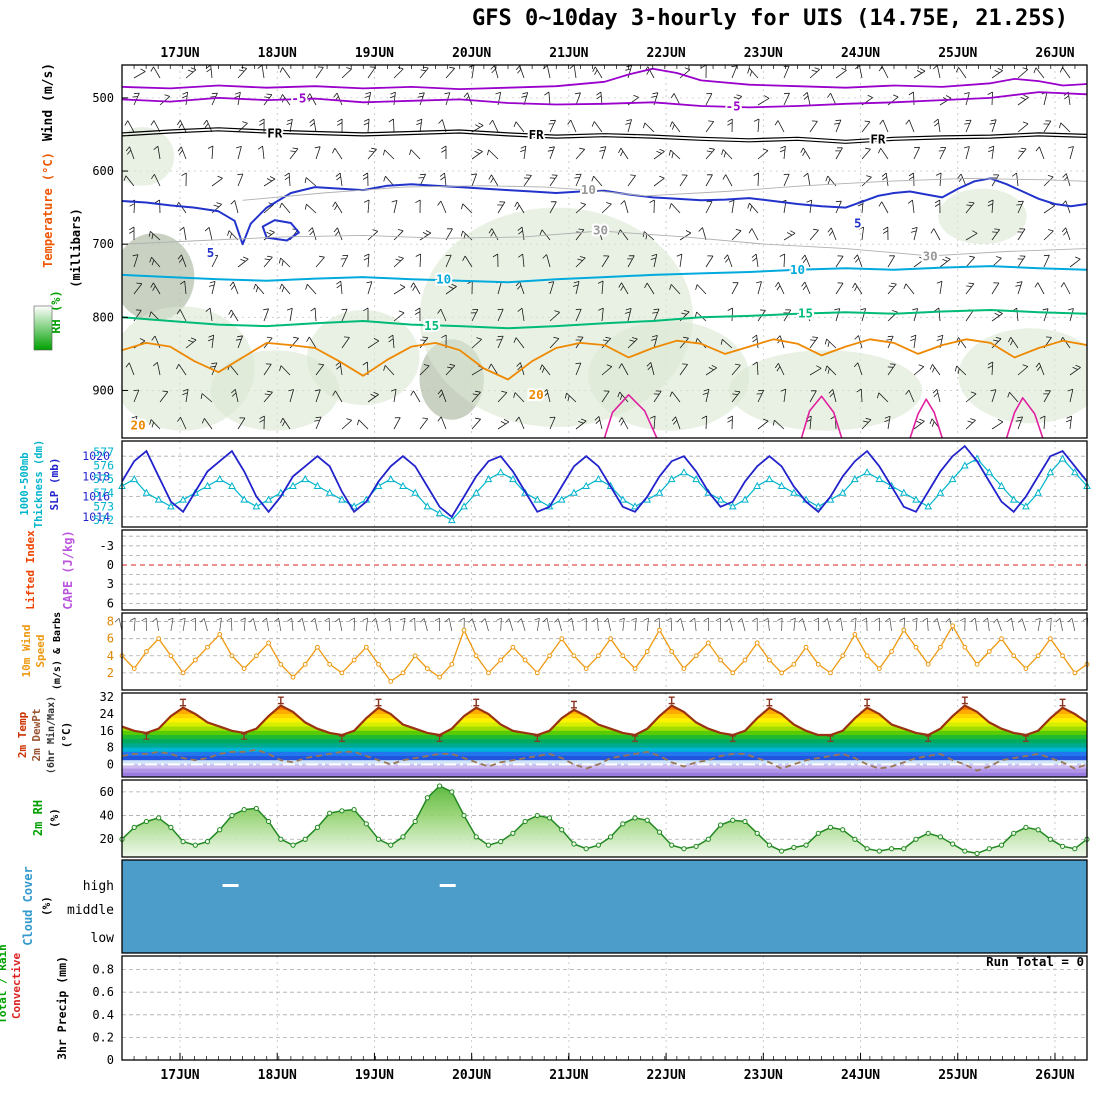 The height and width of the screenshot is (1100, 1100). What do you see at coordinates (54, 818) in the screenshot?
I see `left-label-rh2u: (%)` at bounding box center [54, 818].